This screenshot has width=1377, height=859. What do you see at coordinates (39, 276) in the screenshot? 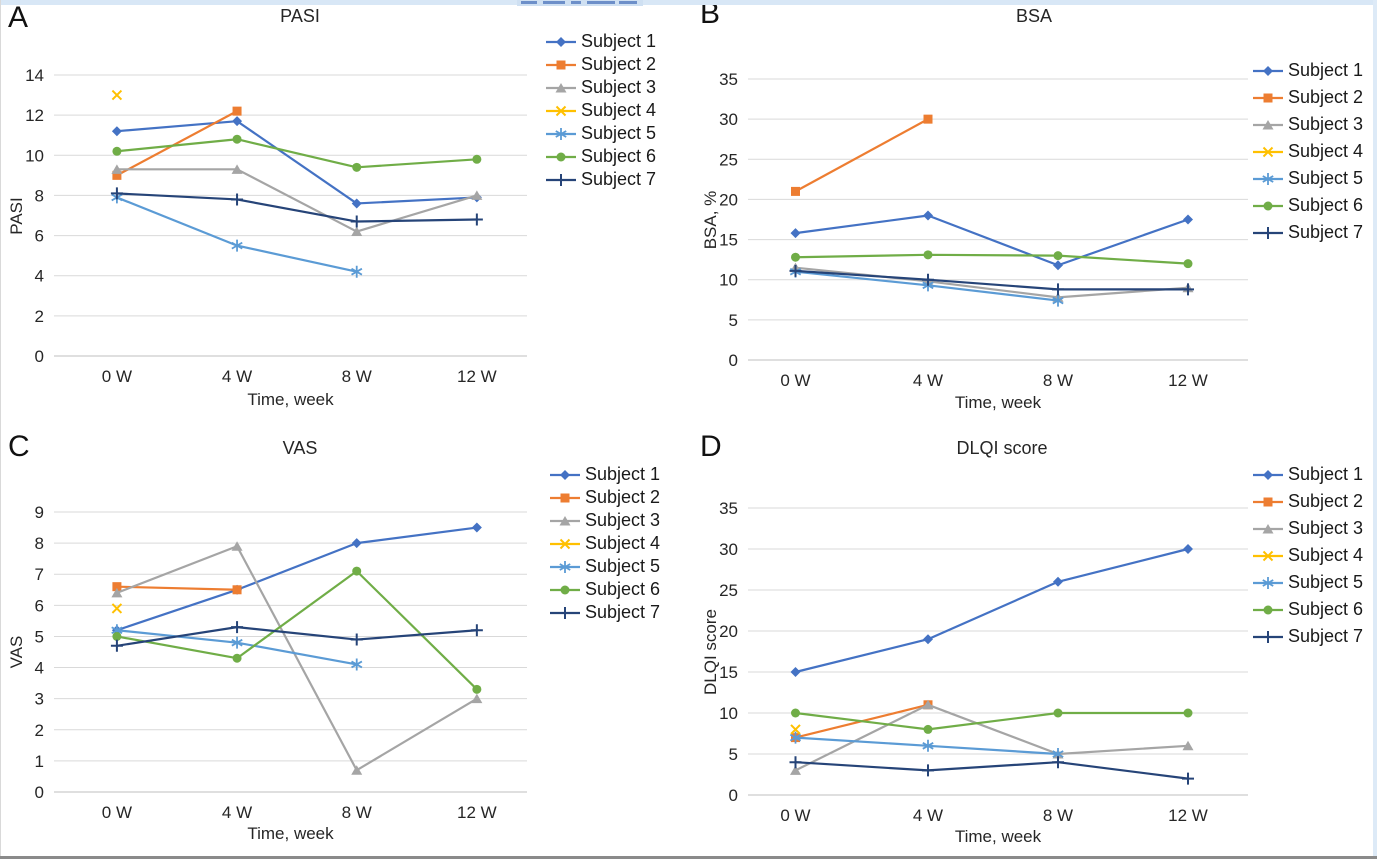
I see `y-tick-label: 4` at bounding box center [39, 276].